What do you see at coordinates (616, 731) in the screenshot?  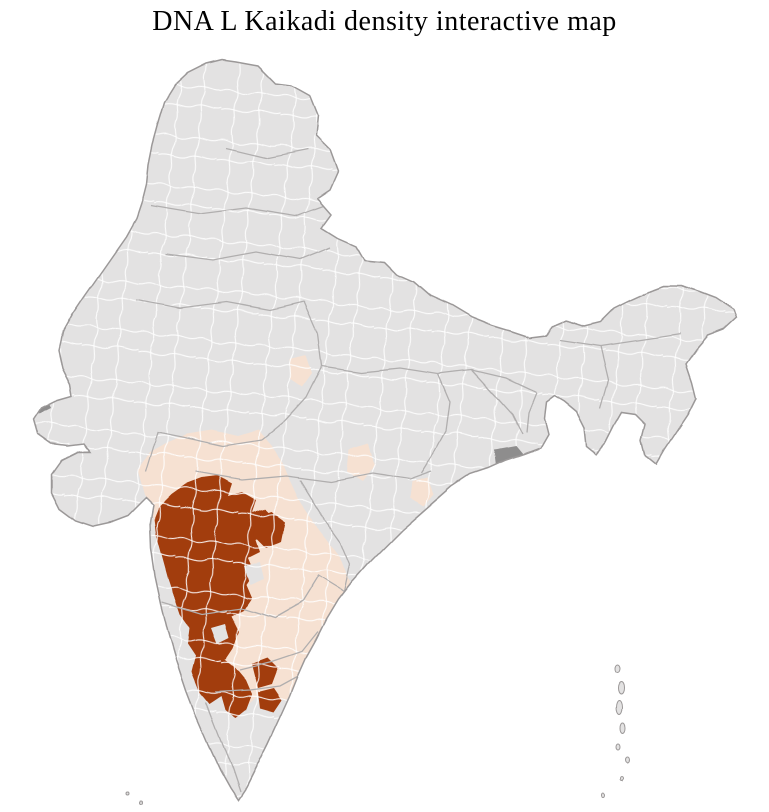 I see `andaman-nicobar-islands` at bounding box center [616, 731].